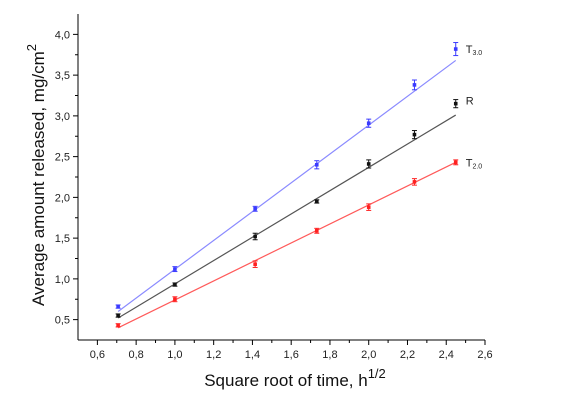  What do you see at coordinates (62, 198) in the screenshot?
I see `y-tick-label: 2,0` at bounding box center [62, 198].